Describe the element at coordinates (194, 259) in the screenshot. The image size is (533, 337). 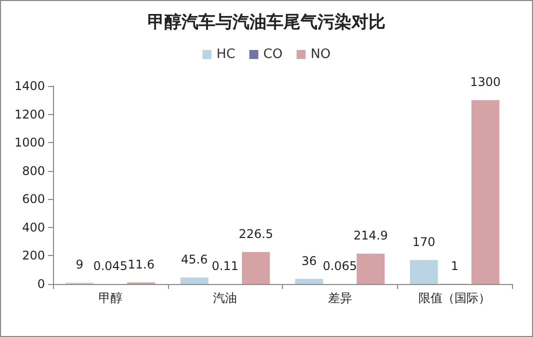
I see `data-label: 45.6` at that location.